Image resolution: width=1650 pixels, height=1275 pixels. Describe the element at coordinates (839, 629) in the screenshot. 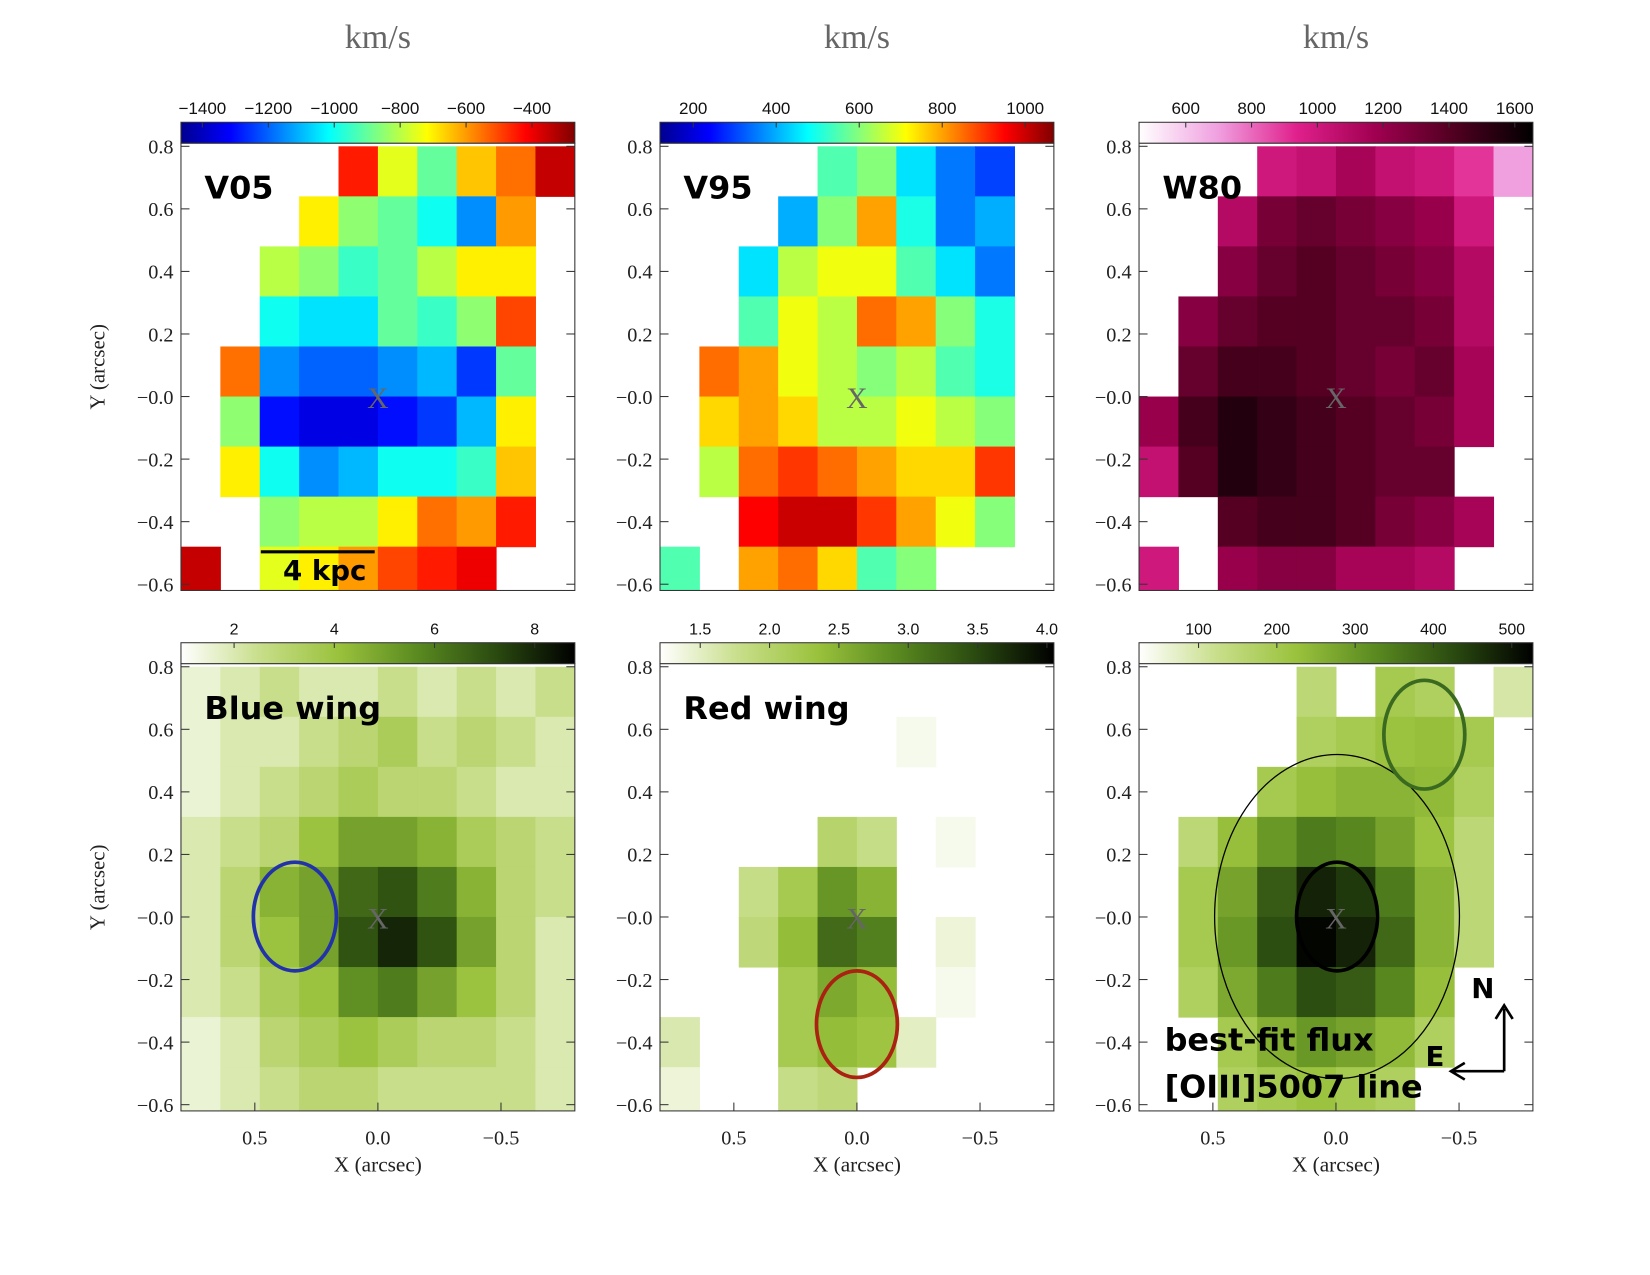

I see `colorbar-tick-label: 2.5` at that location.